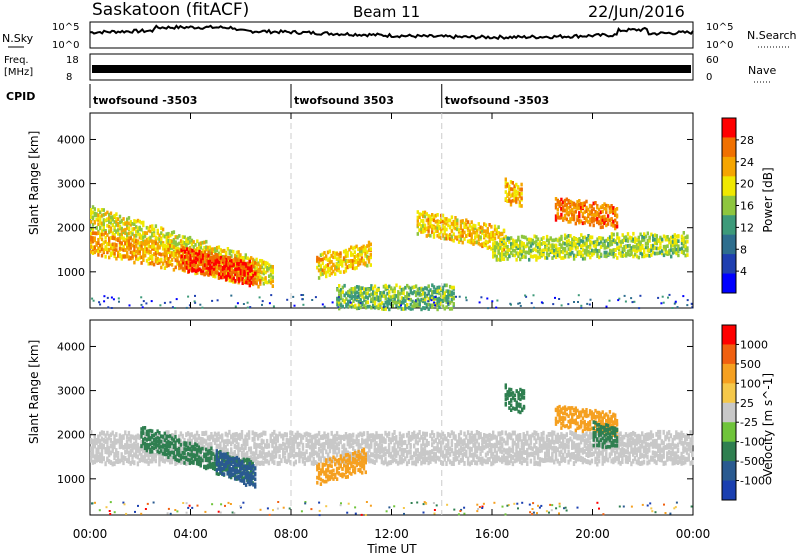  What do you see at coordinates (743, 271) in the screenshot?
I see `colorbar-tick-label: 4` at bounding box center [743, 271].